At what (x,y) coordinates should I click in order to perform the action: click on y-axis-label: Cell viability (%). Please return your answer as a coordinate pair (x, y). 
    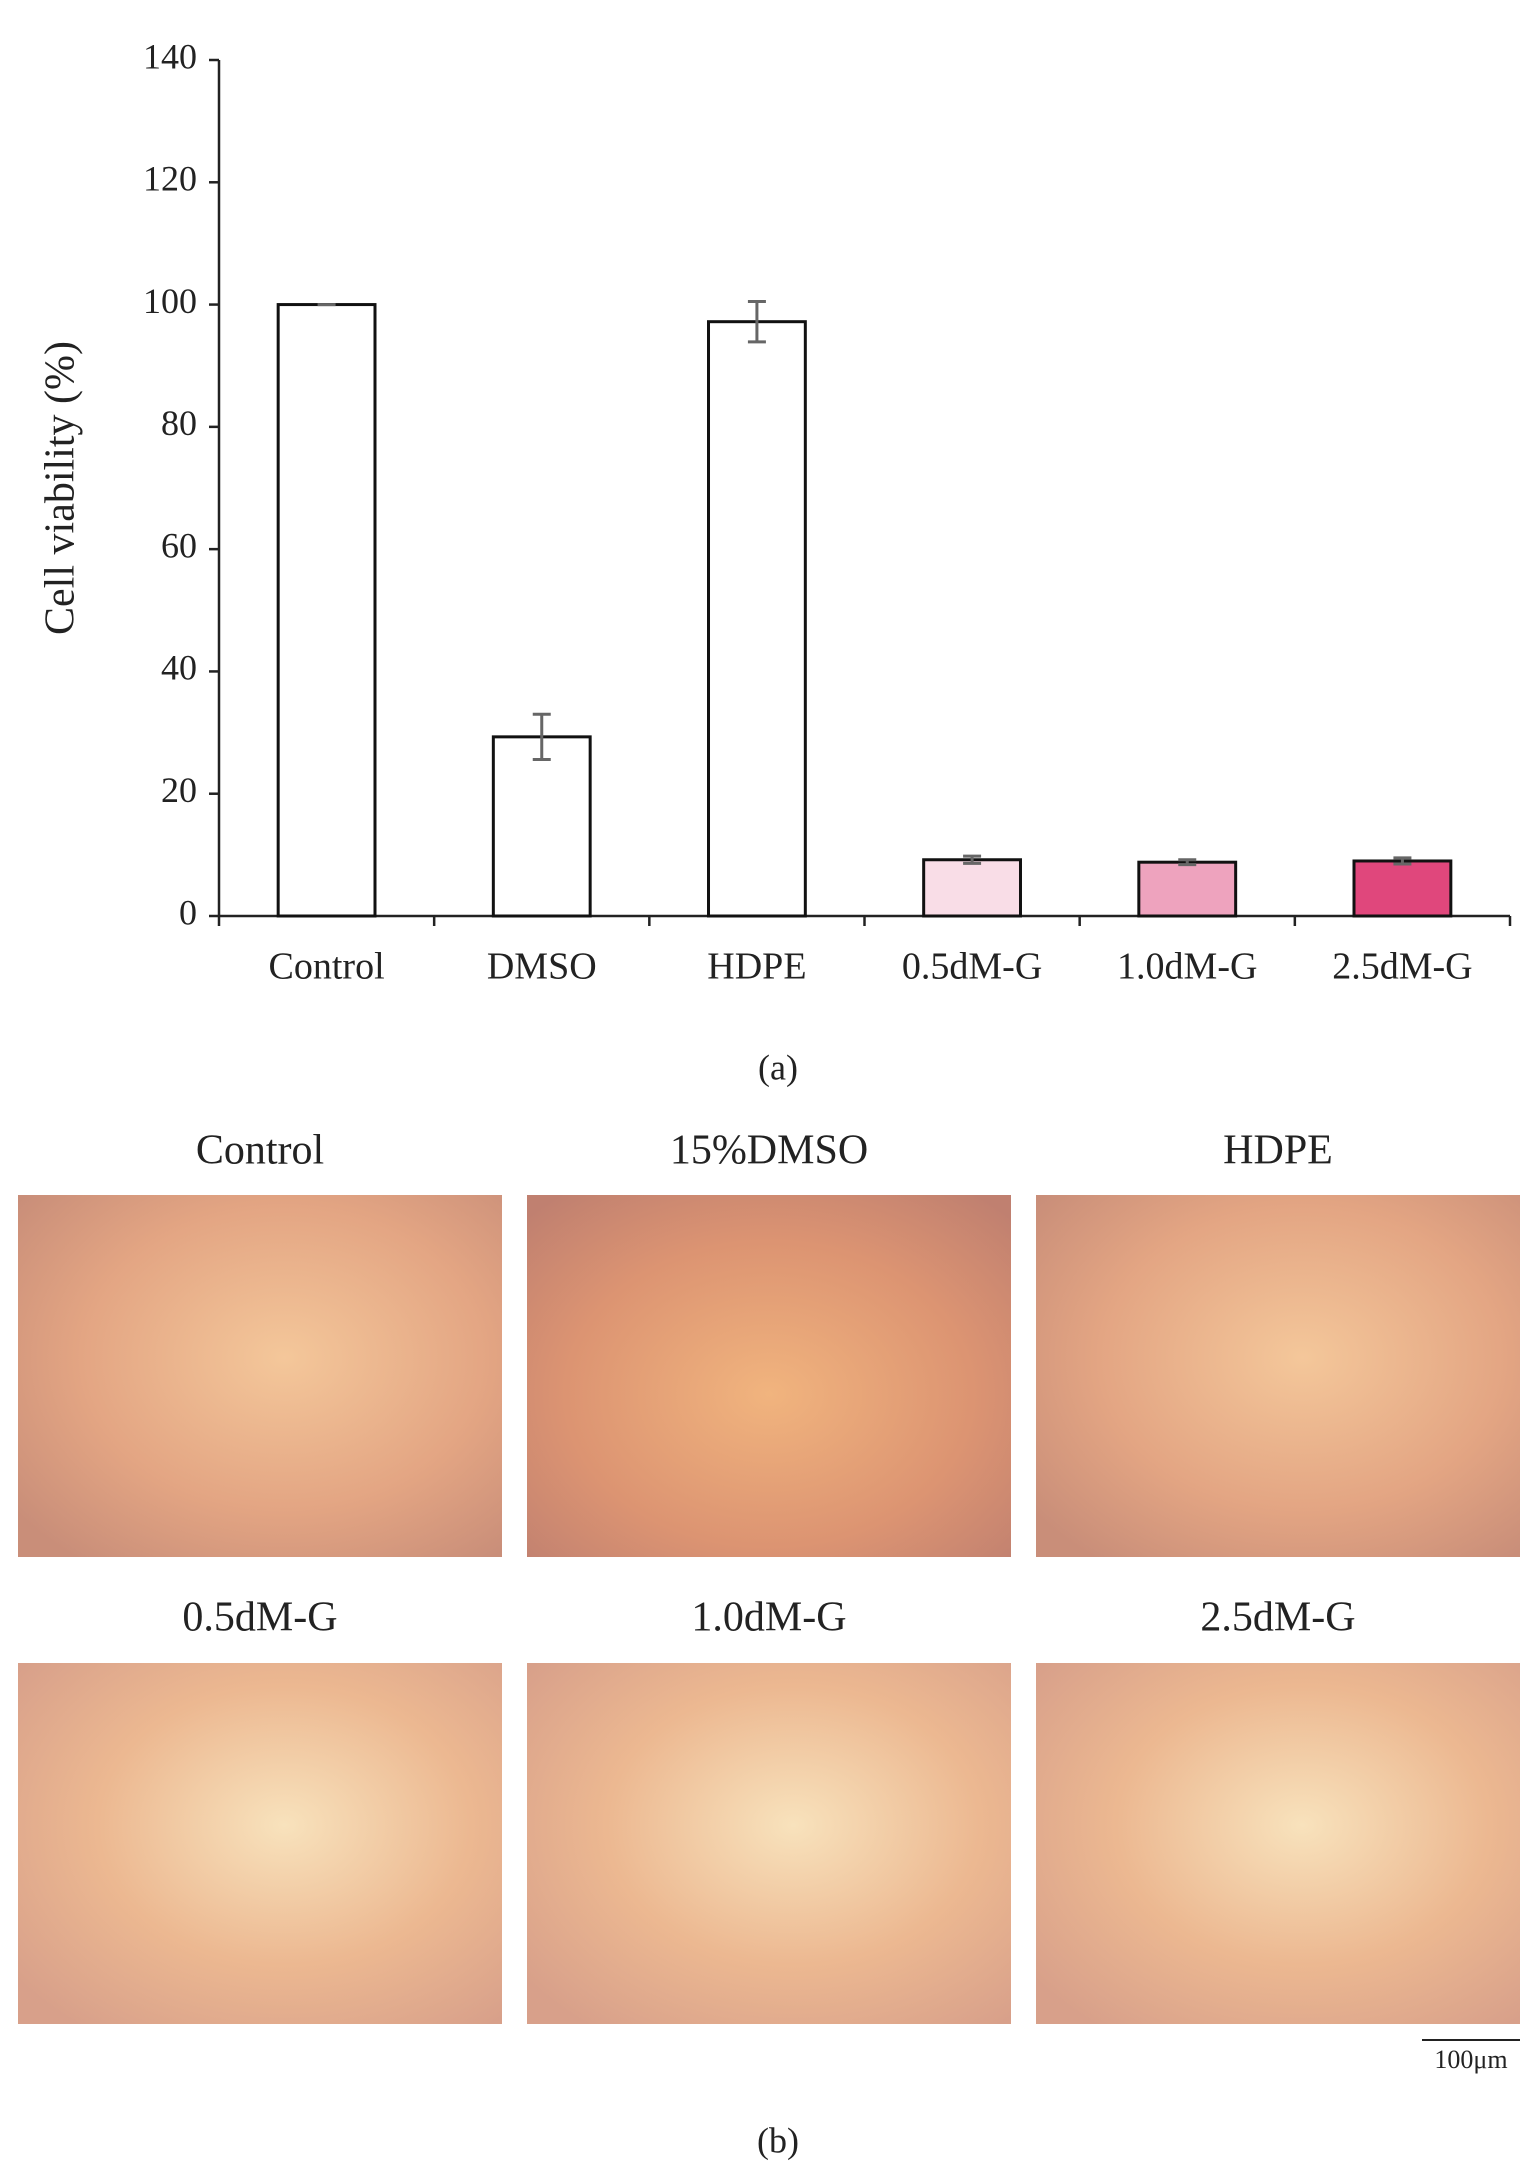
    Looking at the image, I should click on (61, 488).